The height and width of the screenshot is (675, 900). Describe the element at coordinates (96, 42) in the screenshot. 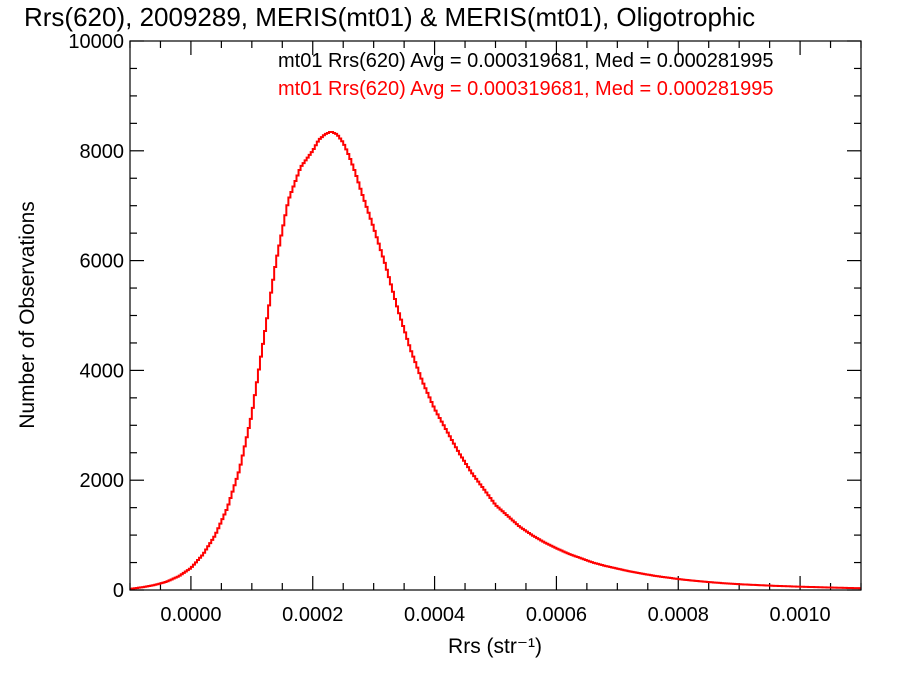

I see `y-tick-label: 10000` at that location.